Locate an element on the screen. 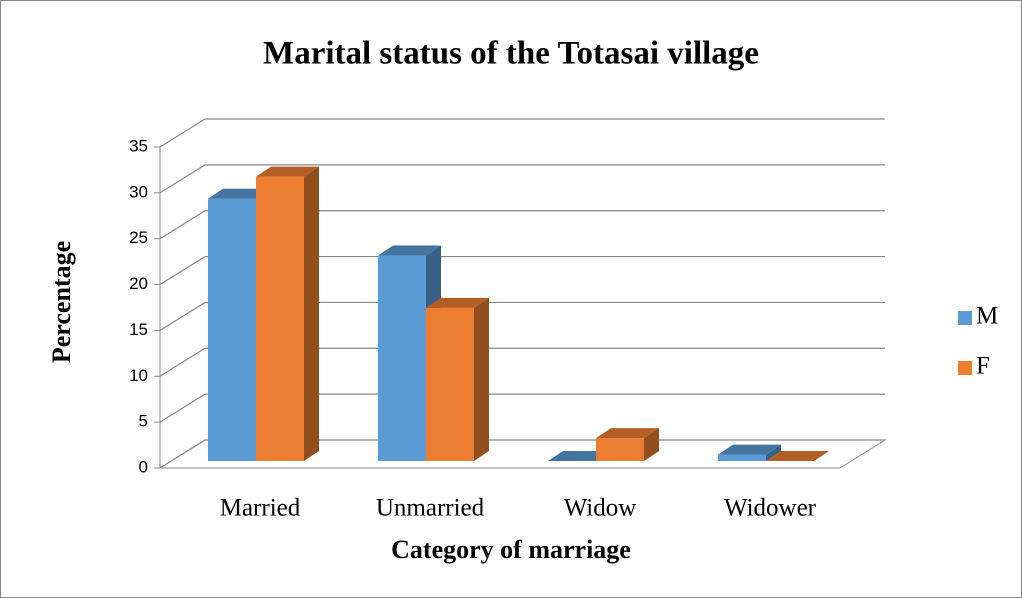 This screenshot has height=598, width=1022. x-tick-label: Widow is located at coordinates (600, 508).